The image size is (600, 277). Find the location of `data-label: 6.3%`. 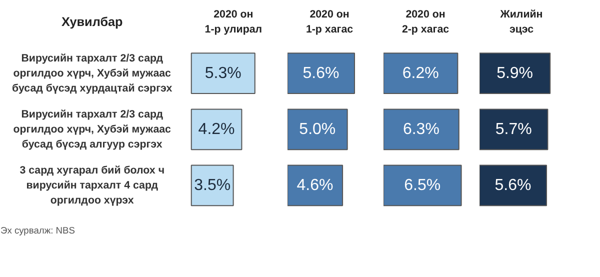

data-label: 6.3% is located at coordinates (421, 129).